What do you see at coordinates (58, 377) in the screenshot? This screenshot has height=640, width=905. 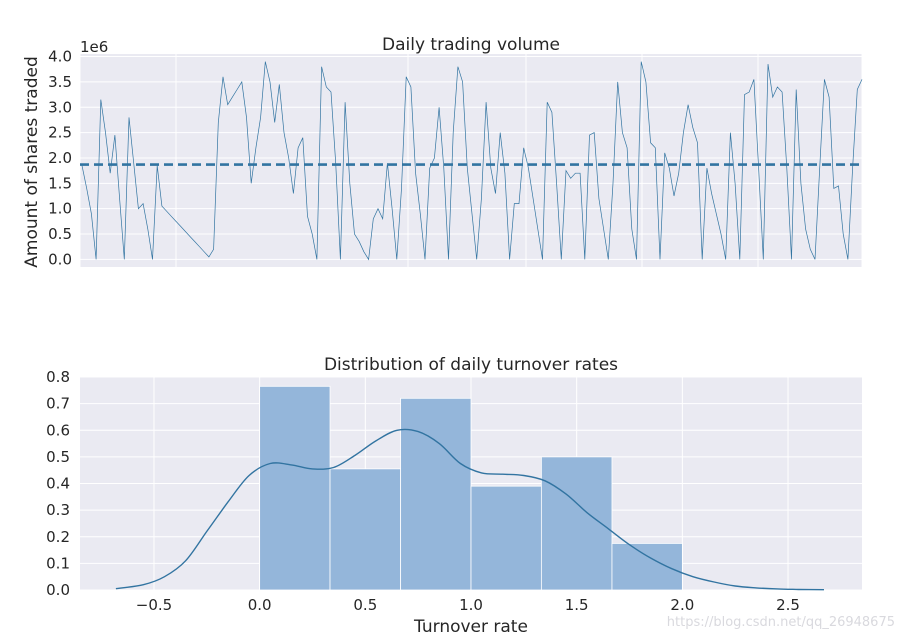 I see `turnover-y-tick-label: 0.8` at bounding box center [58, 377].